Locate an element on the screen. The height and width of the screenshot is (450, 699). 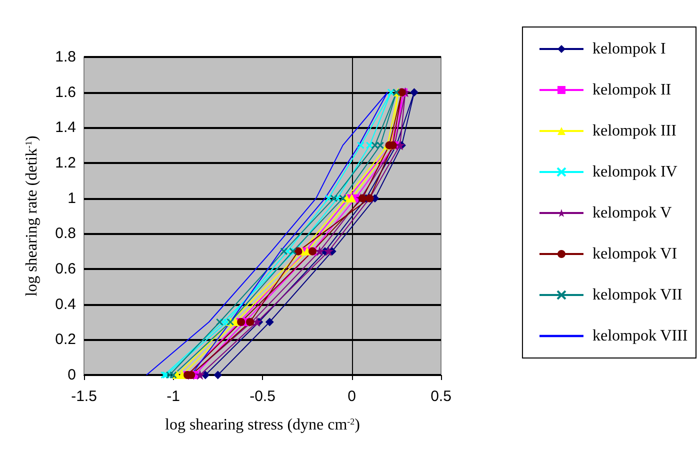
x-tick-label: -0.5 is located at coordinates (263, 396).